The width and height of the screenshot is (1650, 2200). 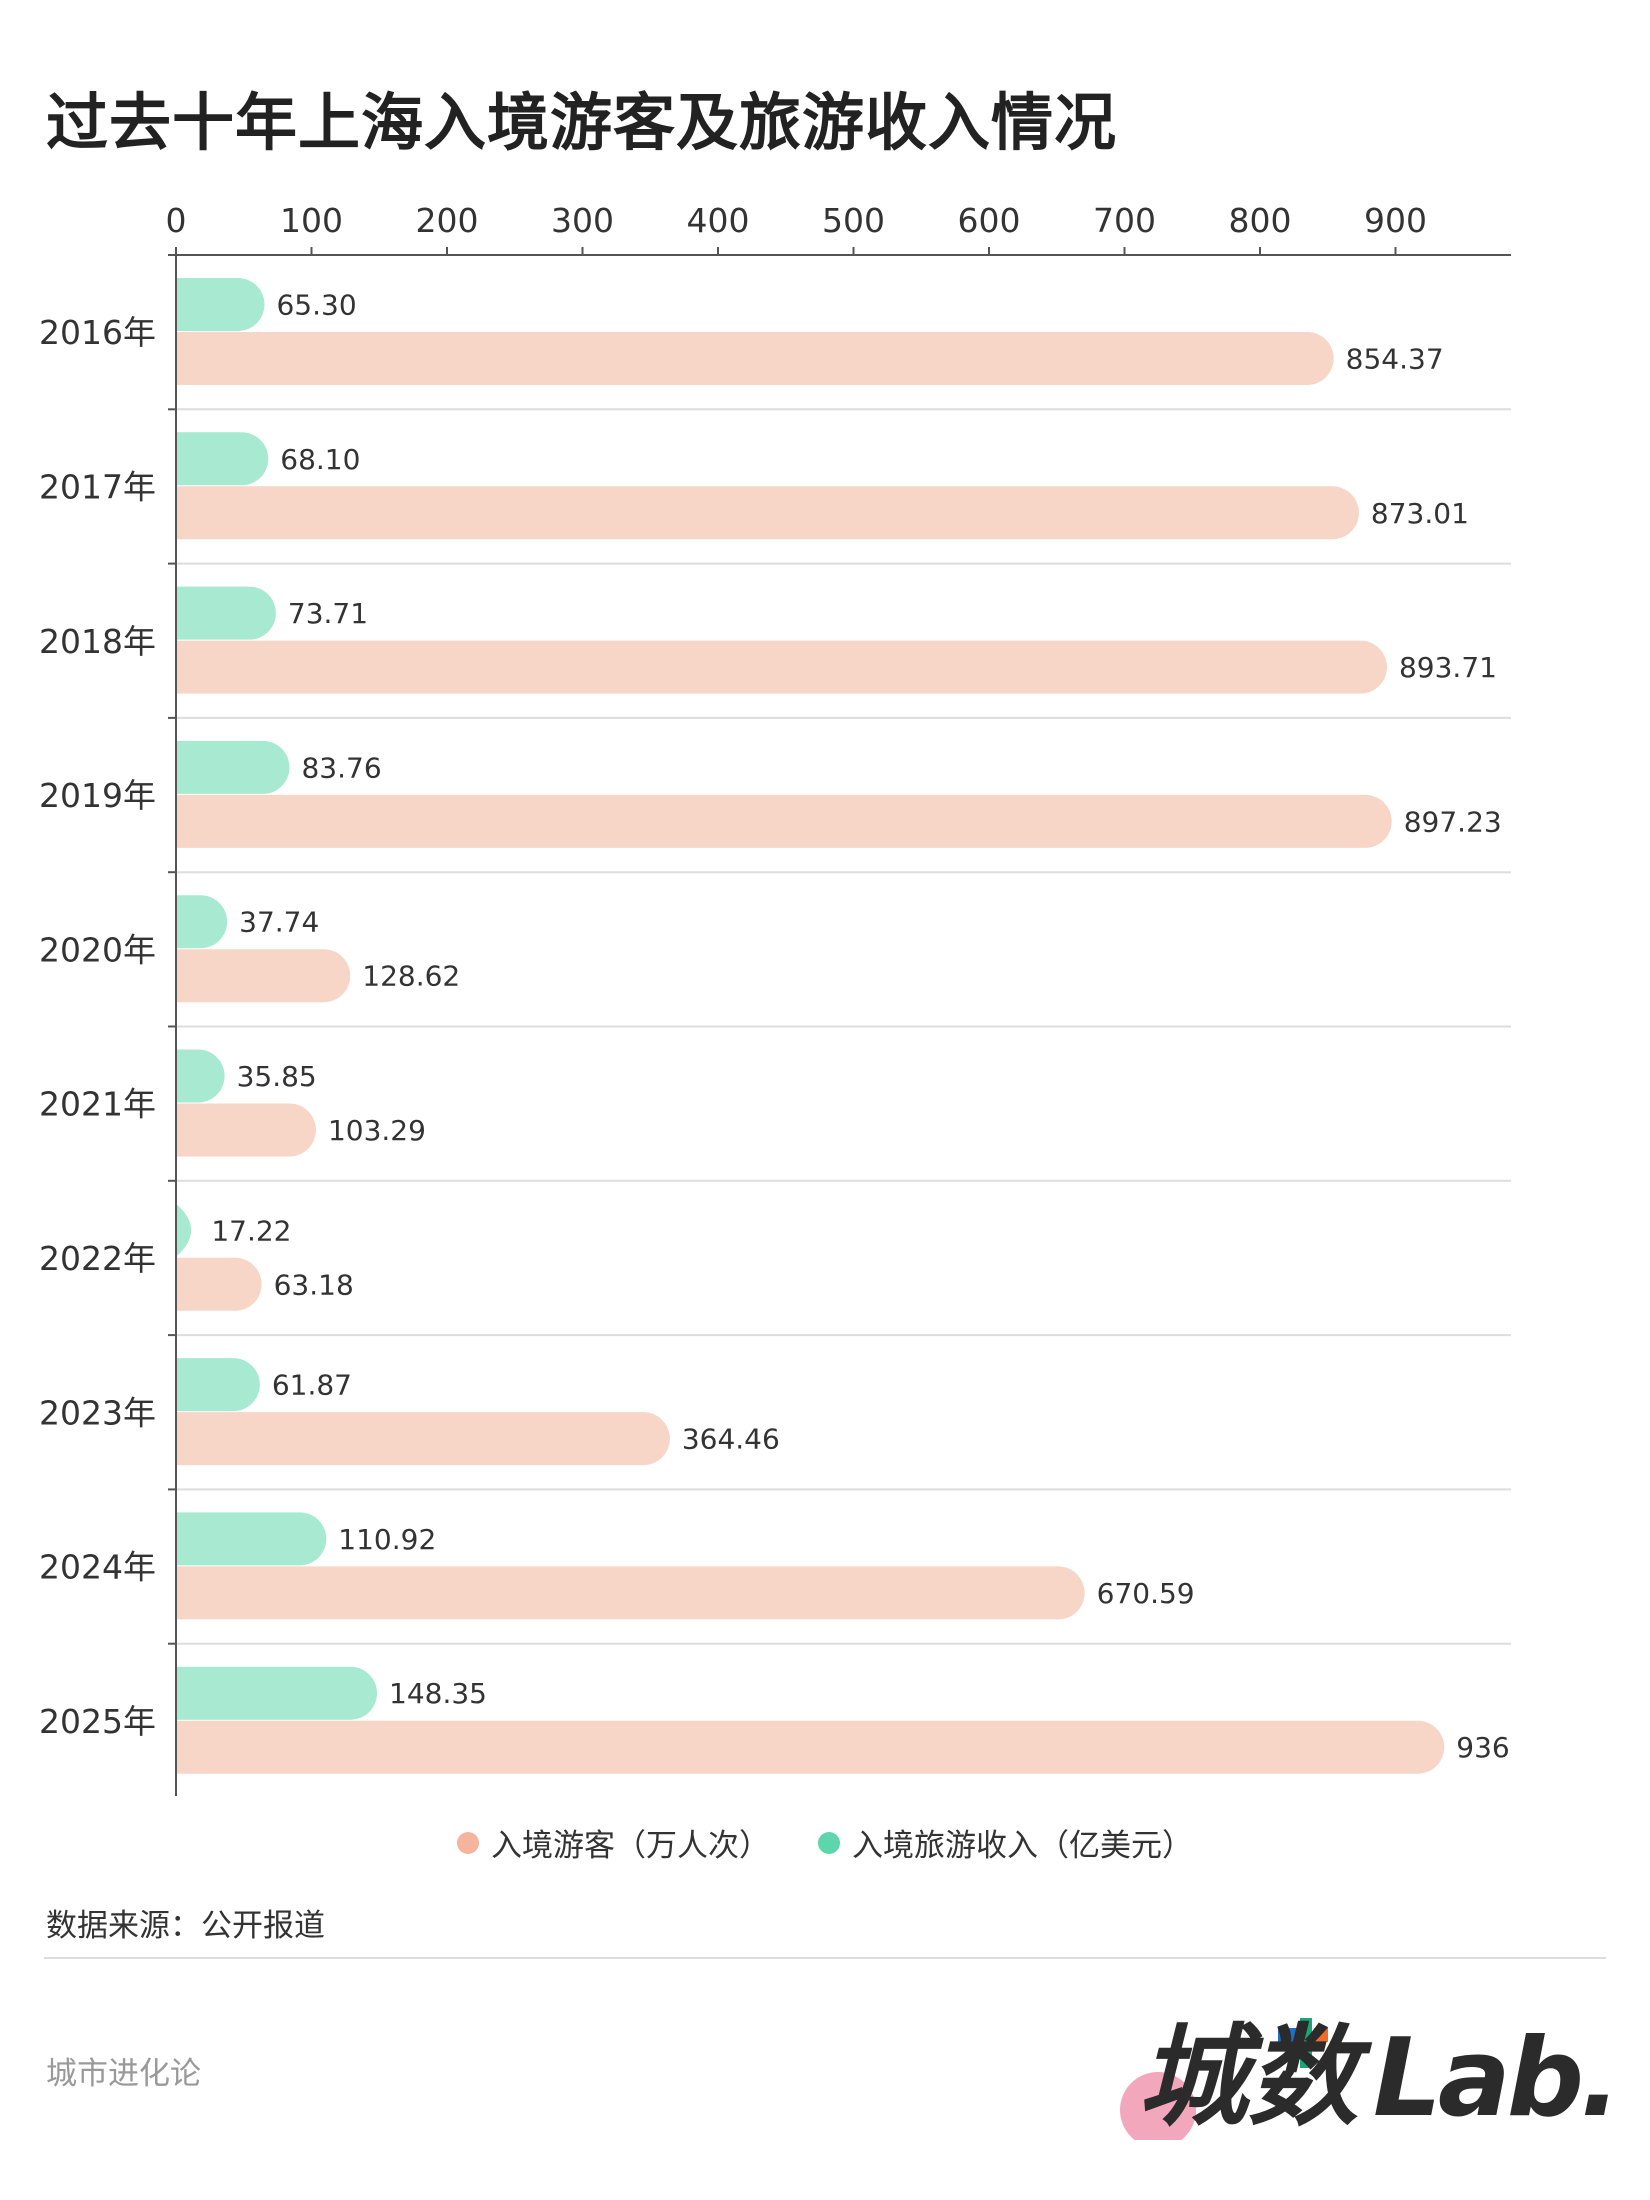 What do you see at coordinates (97, 1258) in the screenshot?
I see `y-tick-label: 2022年` at bounding box center [97, 1258].